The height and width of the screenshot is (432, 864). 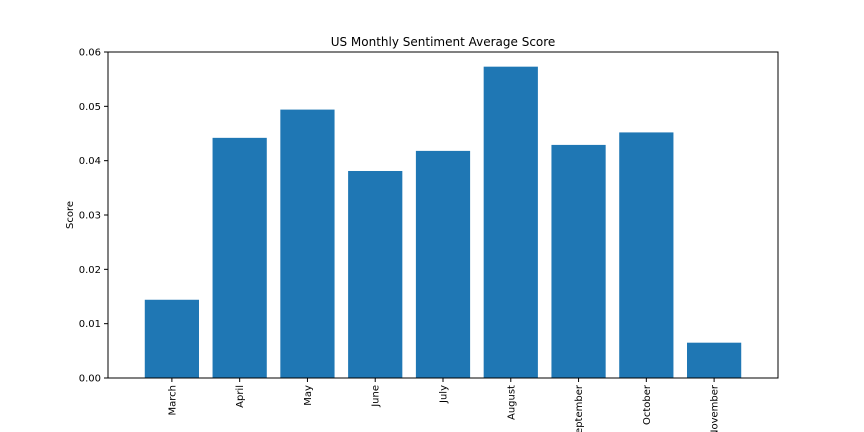 What do you see at coordinates (647, 404) in the screenshot?
I see `x-tick-label-october: October` at bounding box center [647, 404].